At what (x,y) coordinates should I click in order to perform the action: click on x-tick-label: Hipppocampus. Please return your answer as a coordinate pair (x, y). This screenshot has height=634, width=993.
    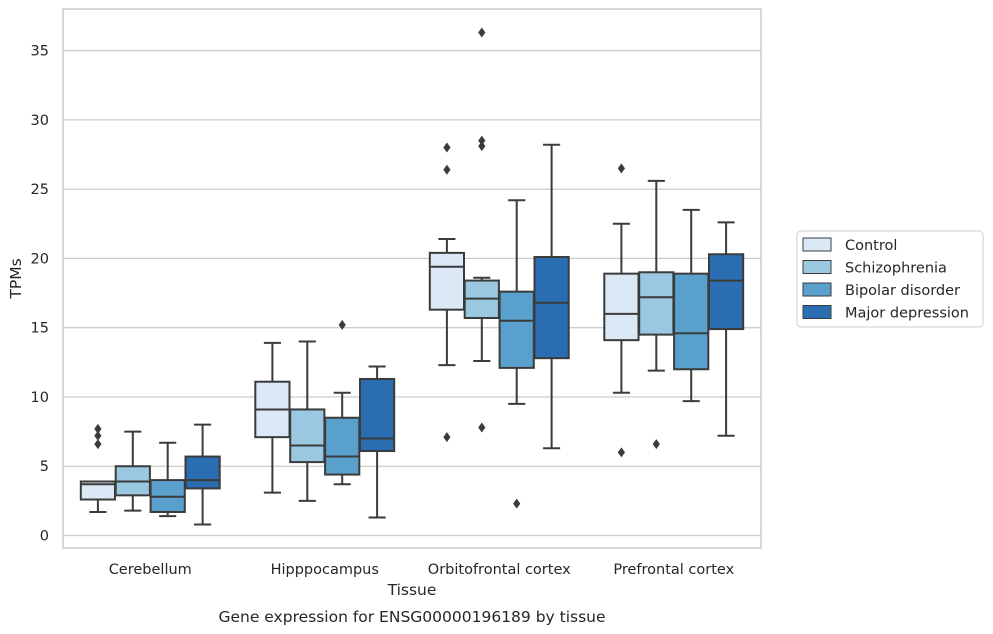
    Looking at the image, I should click on (325, 570).